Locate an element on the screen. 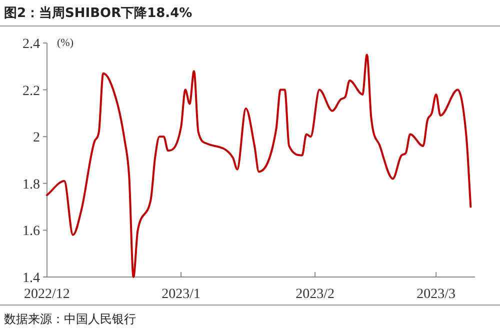  x-tick-label: 2022/12 is located at coordinates (47, 294).